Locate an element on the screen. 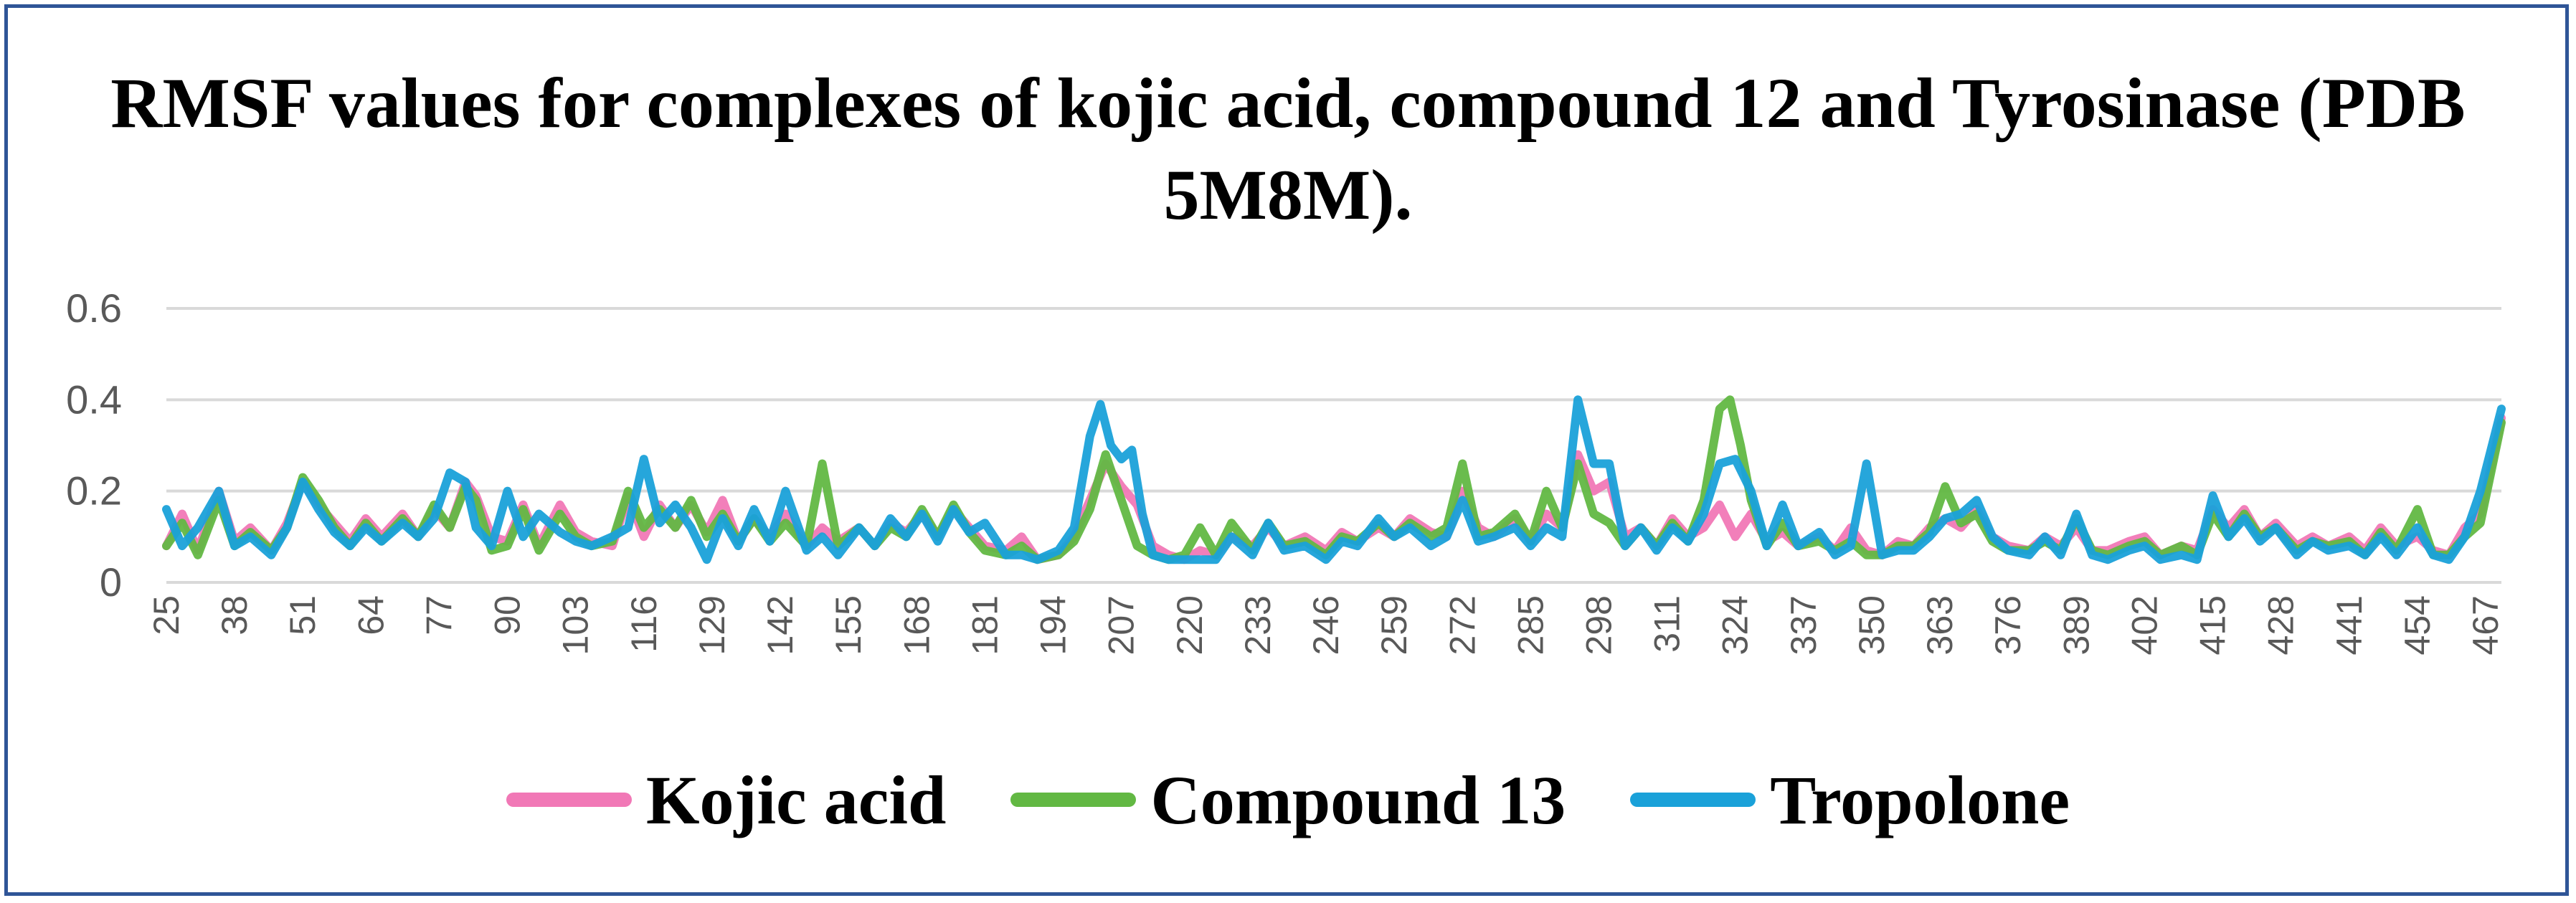 Image resolution: width=2576 pixels, height=903 pixels. y-tick-label: 0.4 is located at coordinates (94, 399).